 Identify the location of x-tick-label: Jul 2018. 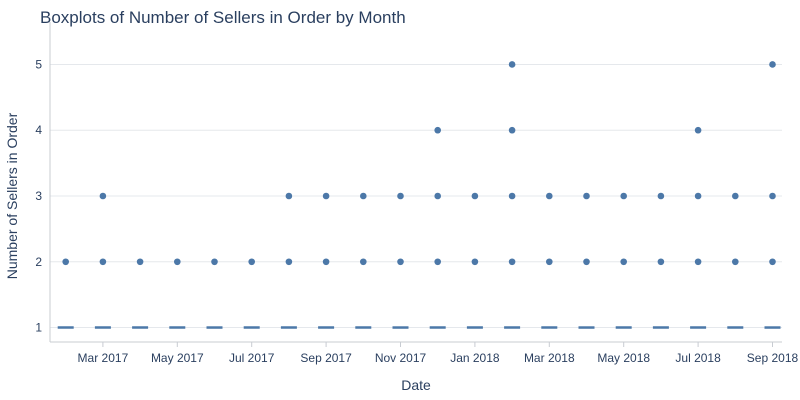
(698, 358).